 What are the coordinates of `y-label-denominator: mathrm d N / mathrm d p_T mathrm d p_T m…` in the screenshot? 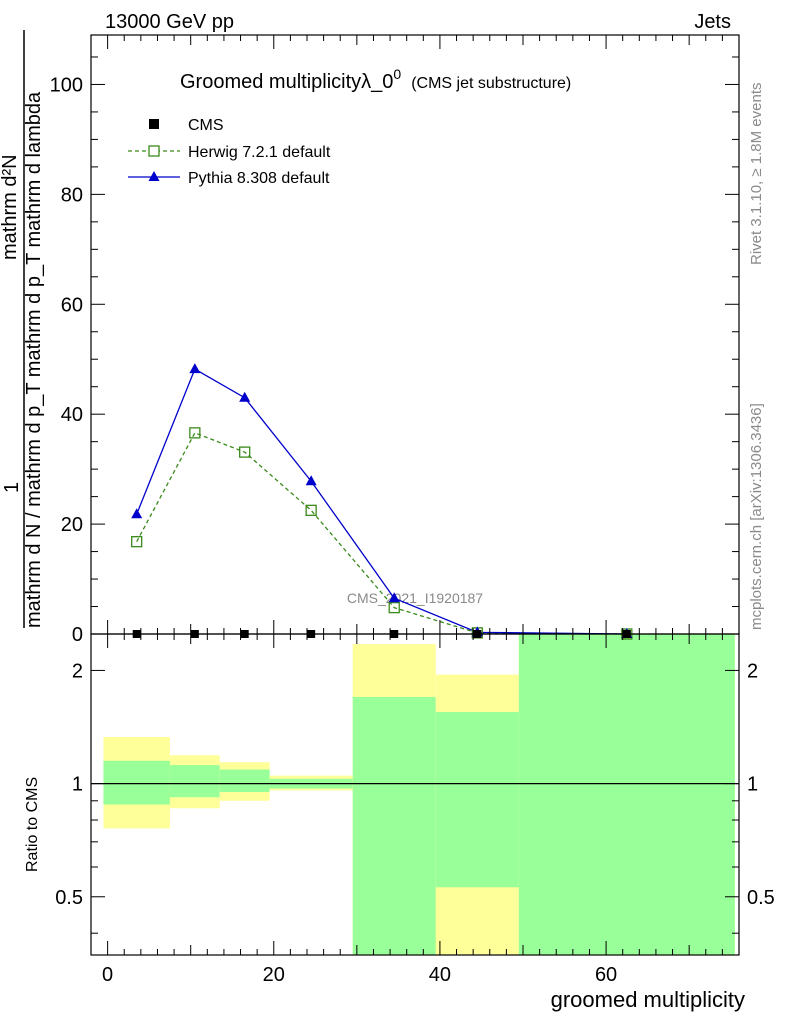 It's located at (34, 359).